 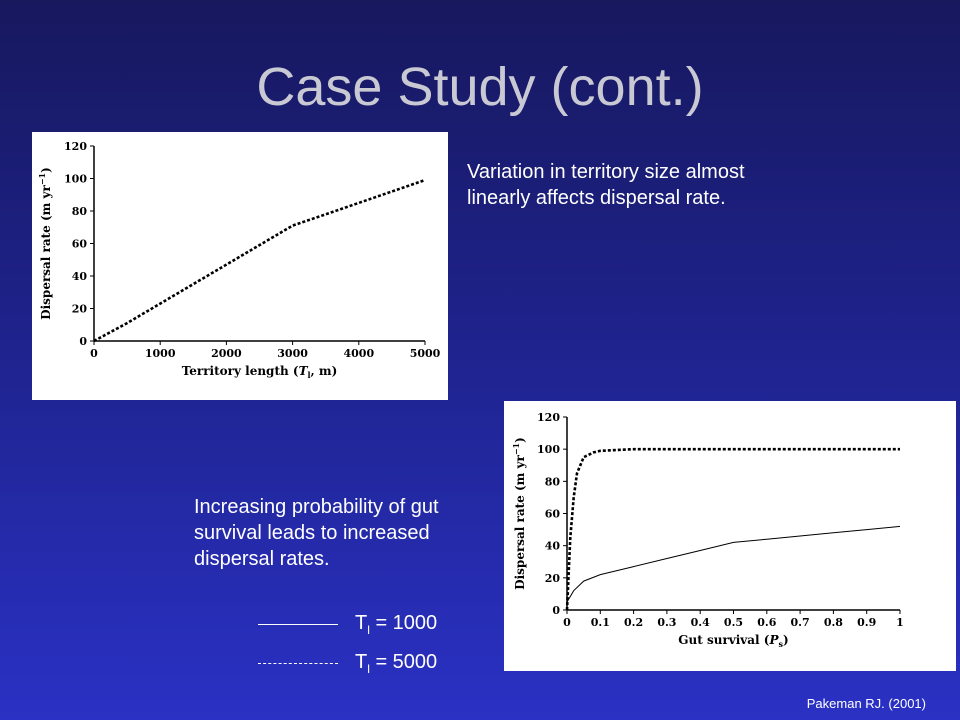 I want to click on x-tick-label: 1, so click(x=900, y=622).